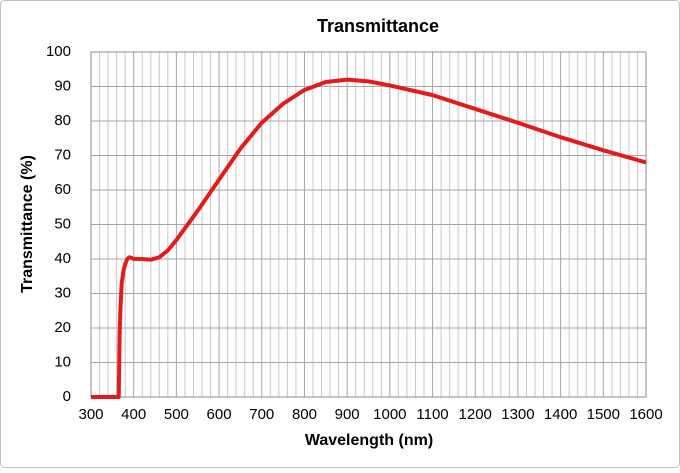 This screenshot has width=680, height=473. What do you see at coordinates (62, 292) in the screenshot?
I see `y-tick-label: 30` at bounding box center [62, 292].